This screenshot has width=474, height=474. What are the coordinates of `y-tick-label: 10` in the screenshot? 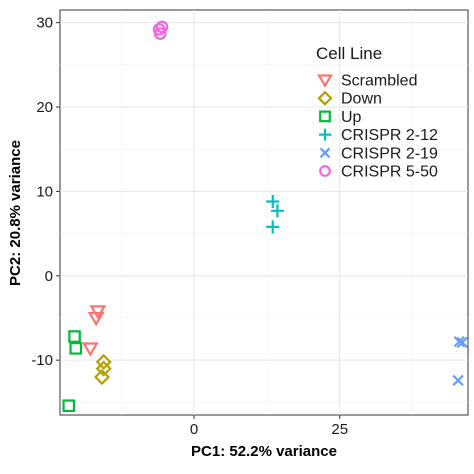 It's located at (44, 191).